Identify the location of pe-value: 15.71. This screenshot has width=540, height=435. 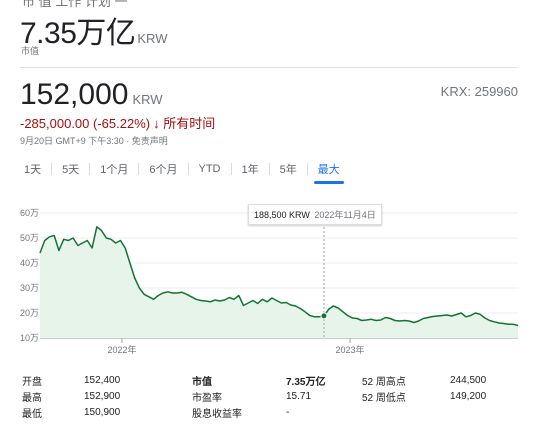
(299, 396).